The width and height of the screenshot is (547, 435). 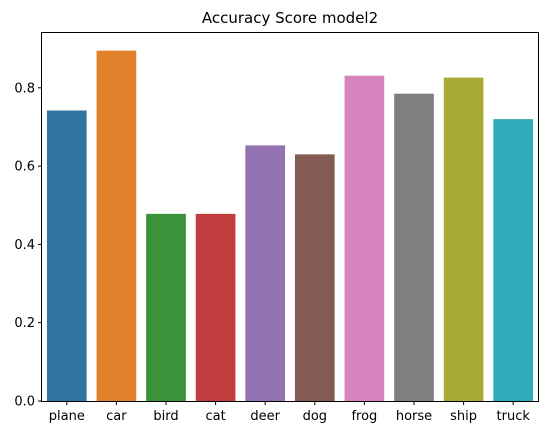 I want to click on x-tick-label-plane: plane, so click(x=67, y=416).